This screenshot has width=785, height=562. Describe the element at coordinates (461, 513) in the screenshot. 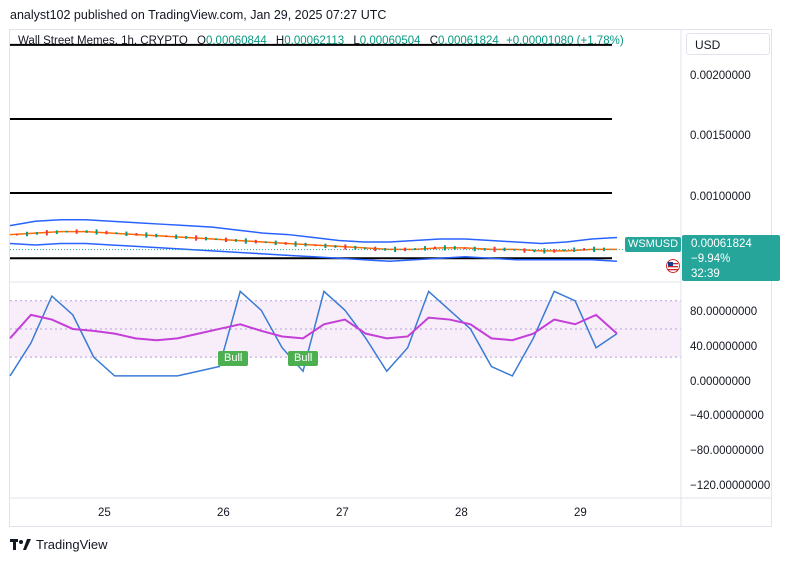

I see `date-label: 28` at that location.